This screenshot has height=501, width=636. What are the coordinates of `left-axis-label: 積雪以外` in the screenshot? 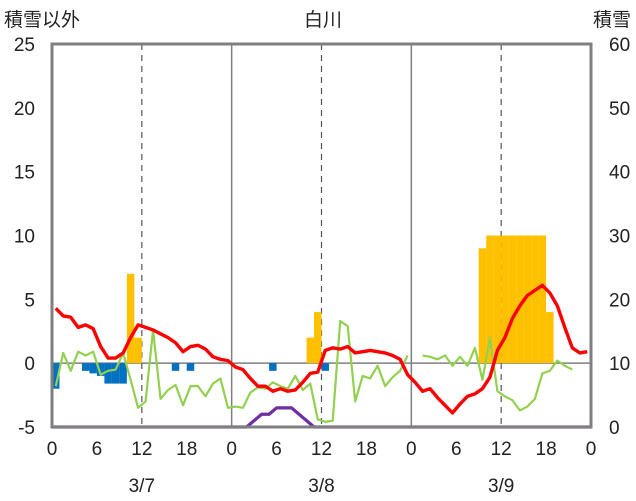 It's located at (42, 20).